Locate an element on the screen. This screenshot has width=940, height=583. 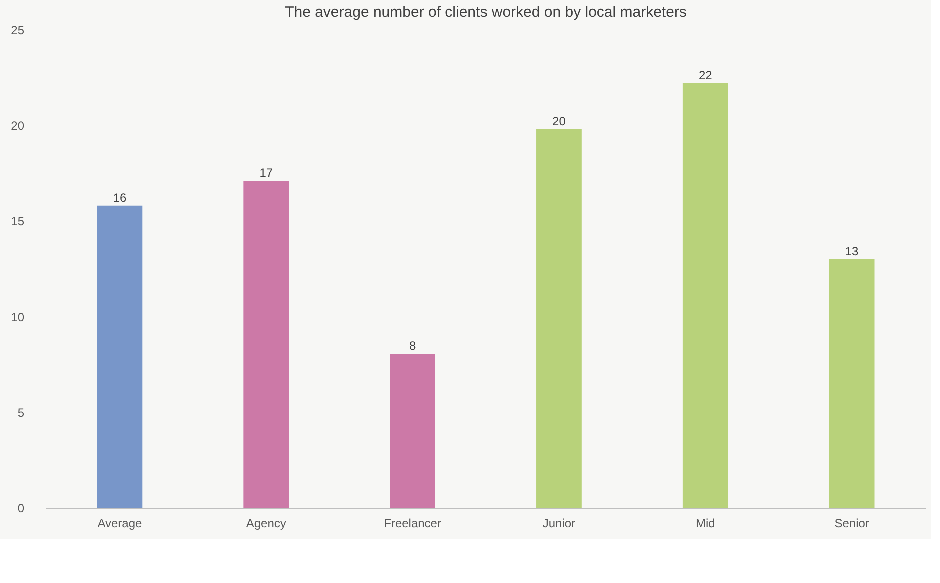
data-label: 8 is located at coordinates (412, 346).